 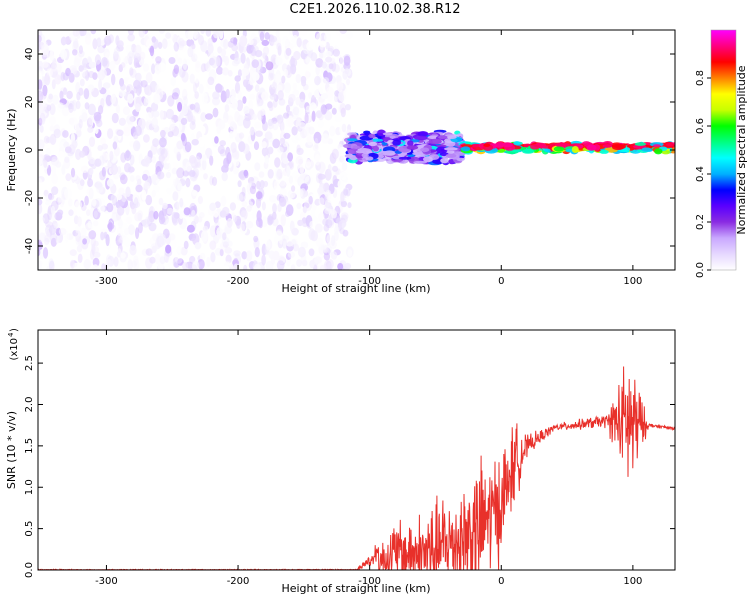 I want to click on spectrogram-y-label: Frequency (Hz), so click(x=11, y=150).